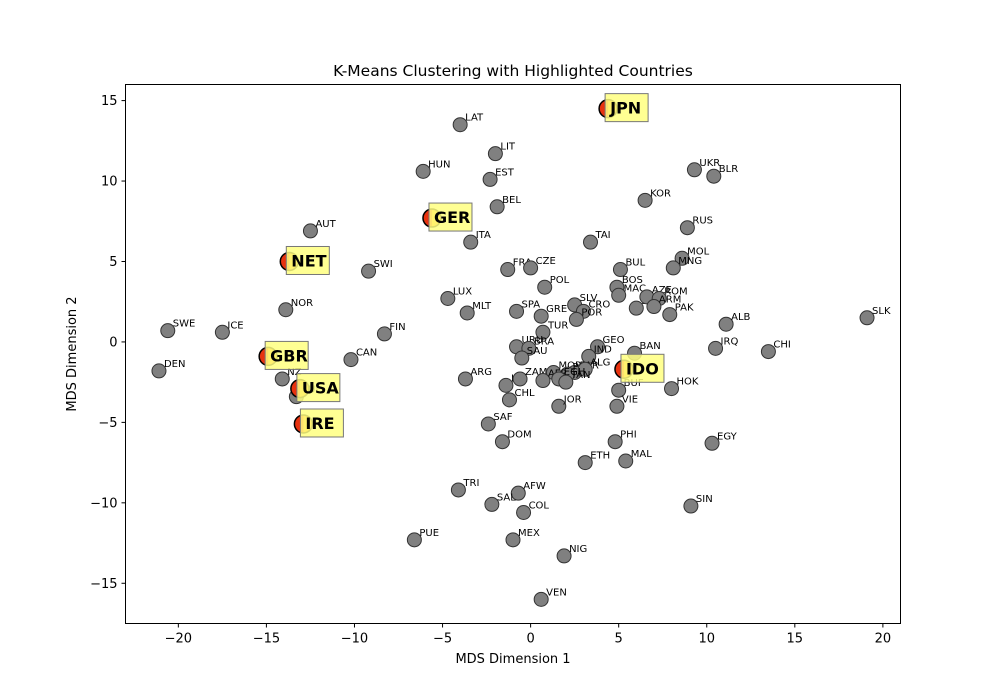  Describe the element at coordinates (319, 229) in the screenshot. I see `data-point: AUT` at that location.